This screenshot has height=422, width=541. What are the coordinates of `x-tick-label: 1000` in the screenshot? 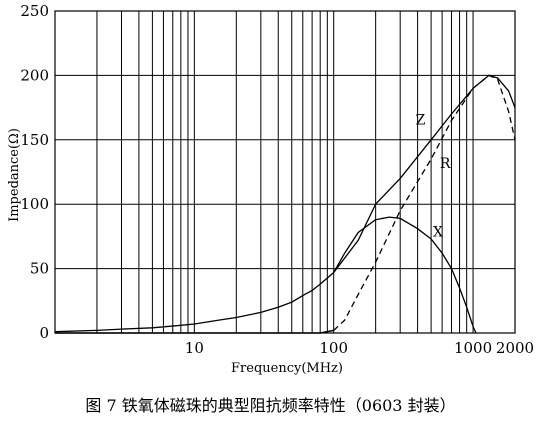 It's located at (473, 348).